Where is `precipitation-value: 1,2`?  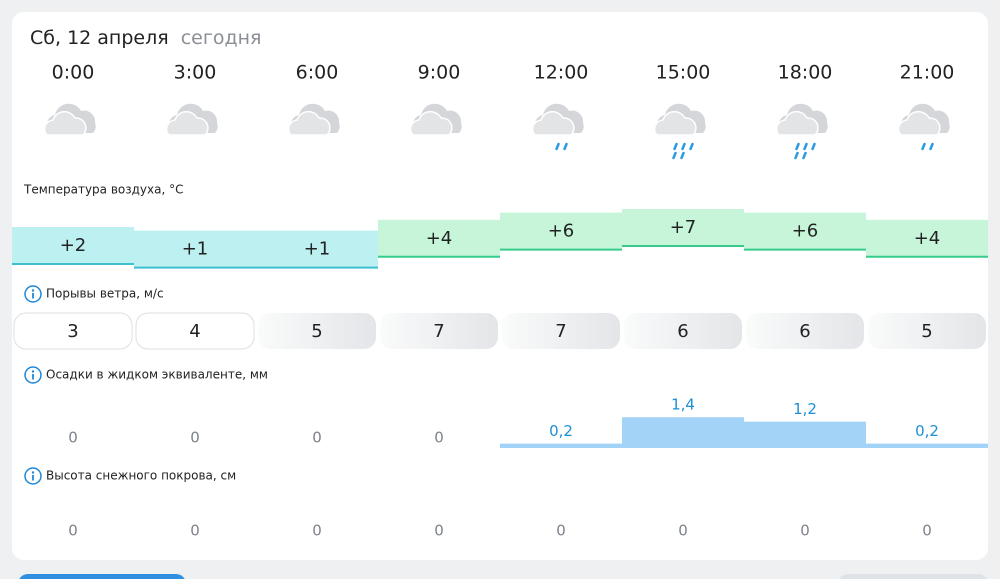 precipitation-value: 1,2 is located at coordinates (805, 409).